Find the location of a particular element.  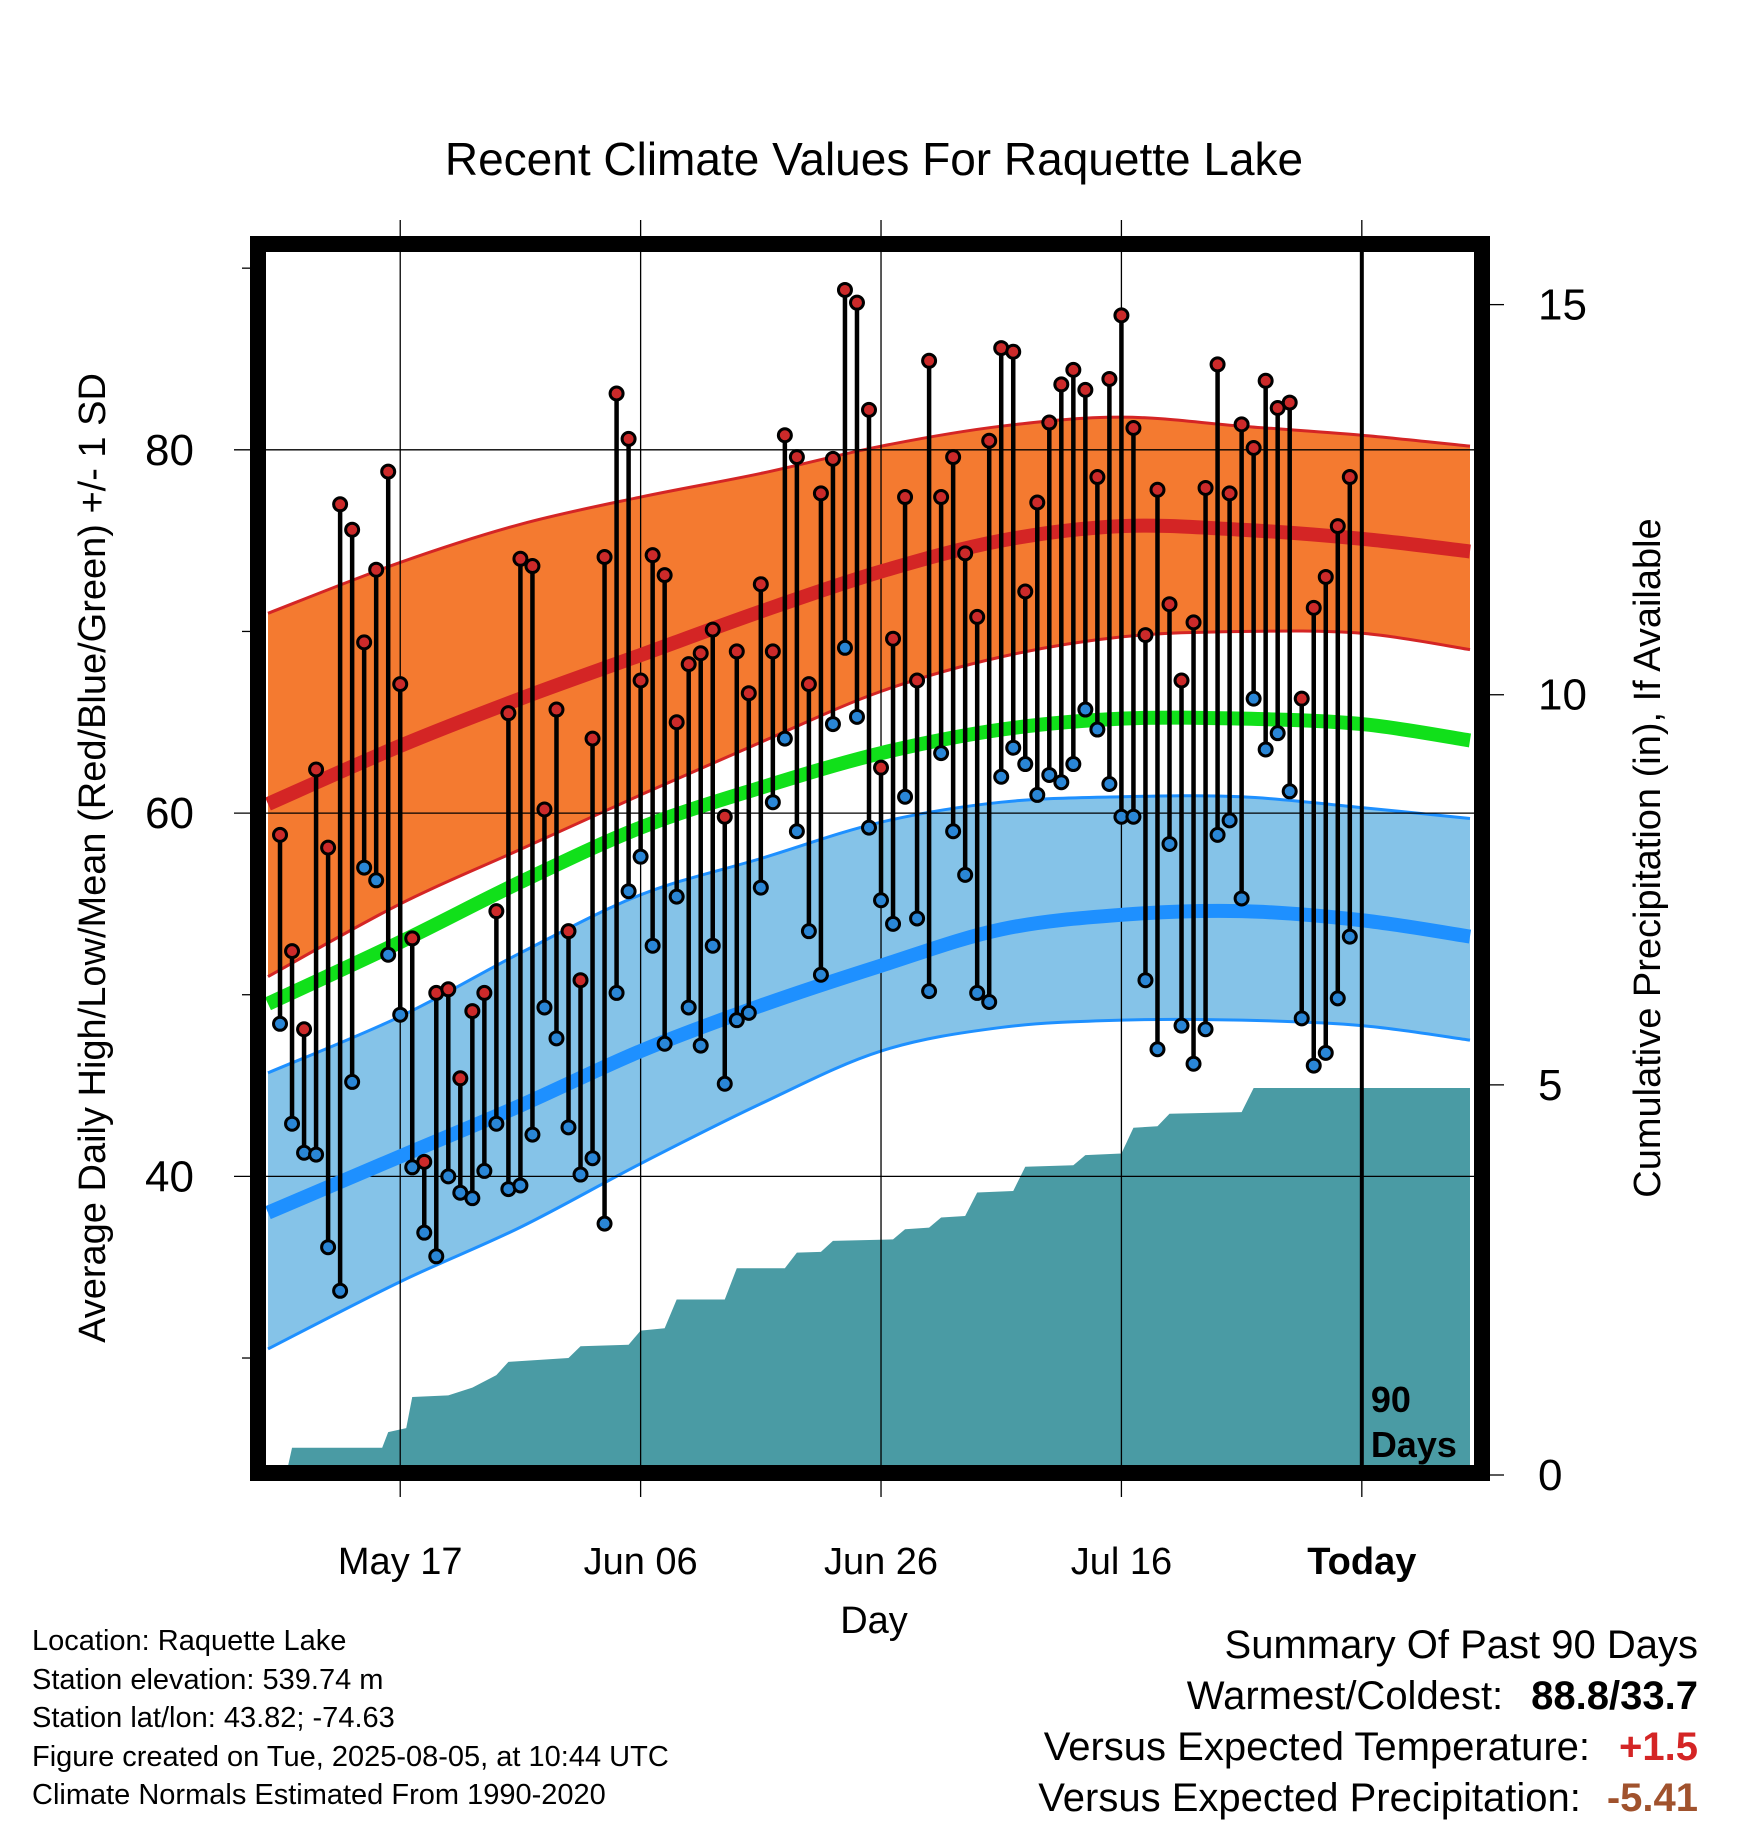

low-lower-edge is located at coordinates (869, 1184).